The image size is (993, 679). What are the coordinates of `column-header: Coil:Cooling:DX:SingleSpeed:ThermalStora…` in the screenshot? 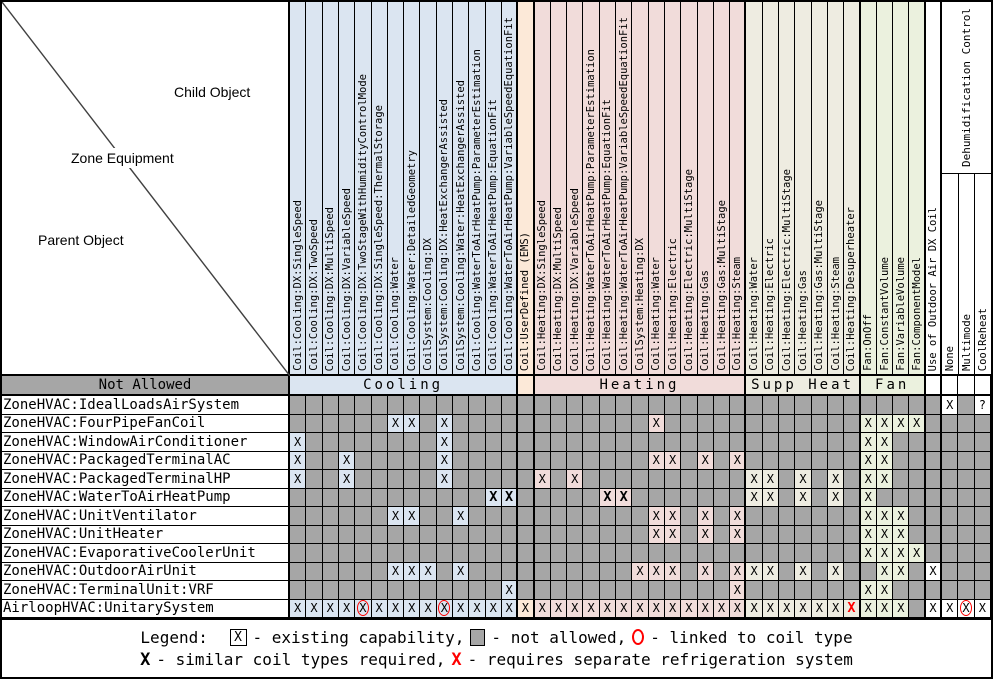 It's located at (379, 189).